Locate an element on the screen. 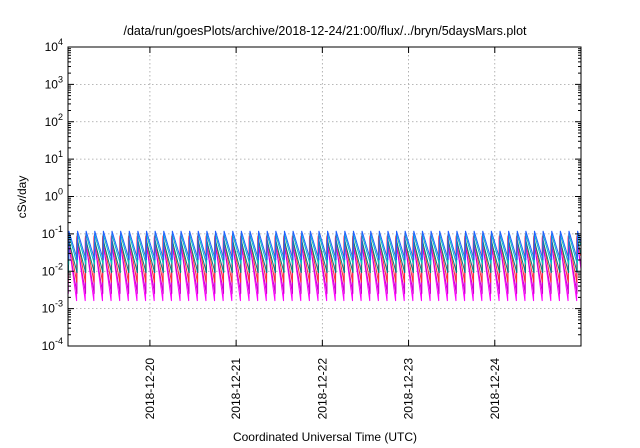 The width and height of the screenshot is (640, 448). y-tick-label: 10⁻³ is located at coordinates (52, 307).